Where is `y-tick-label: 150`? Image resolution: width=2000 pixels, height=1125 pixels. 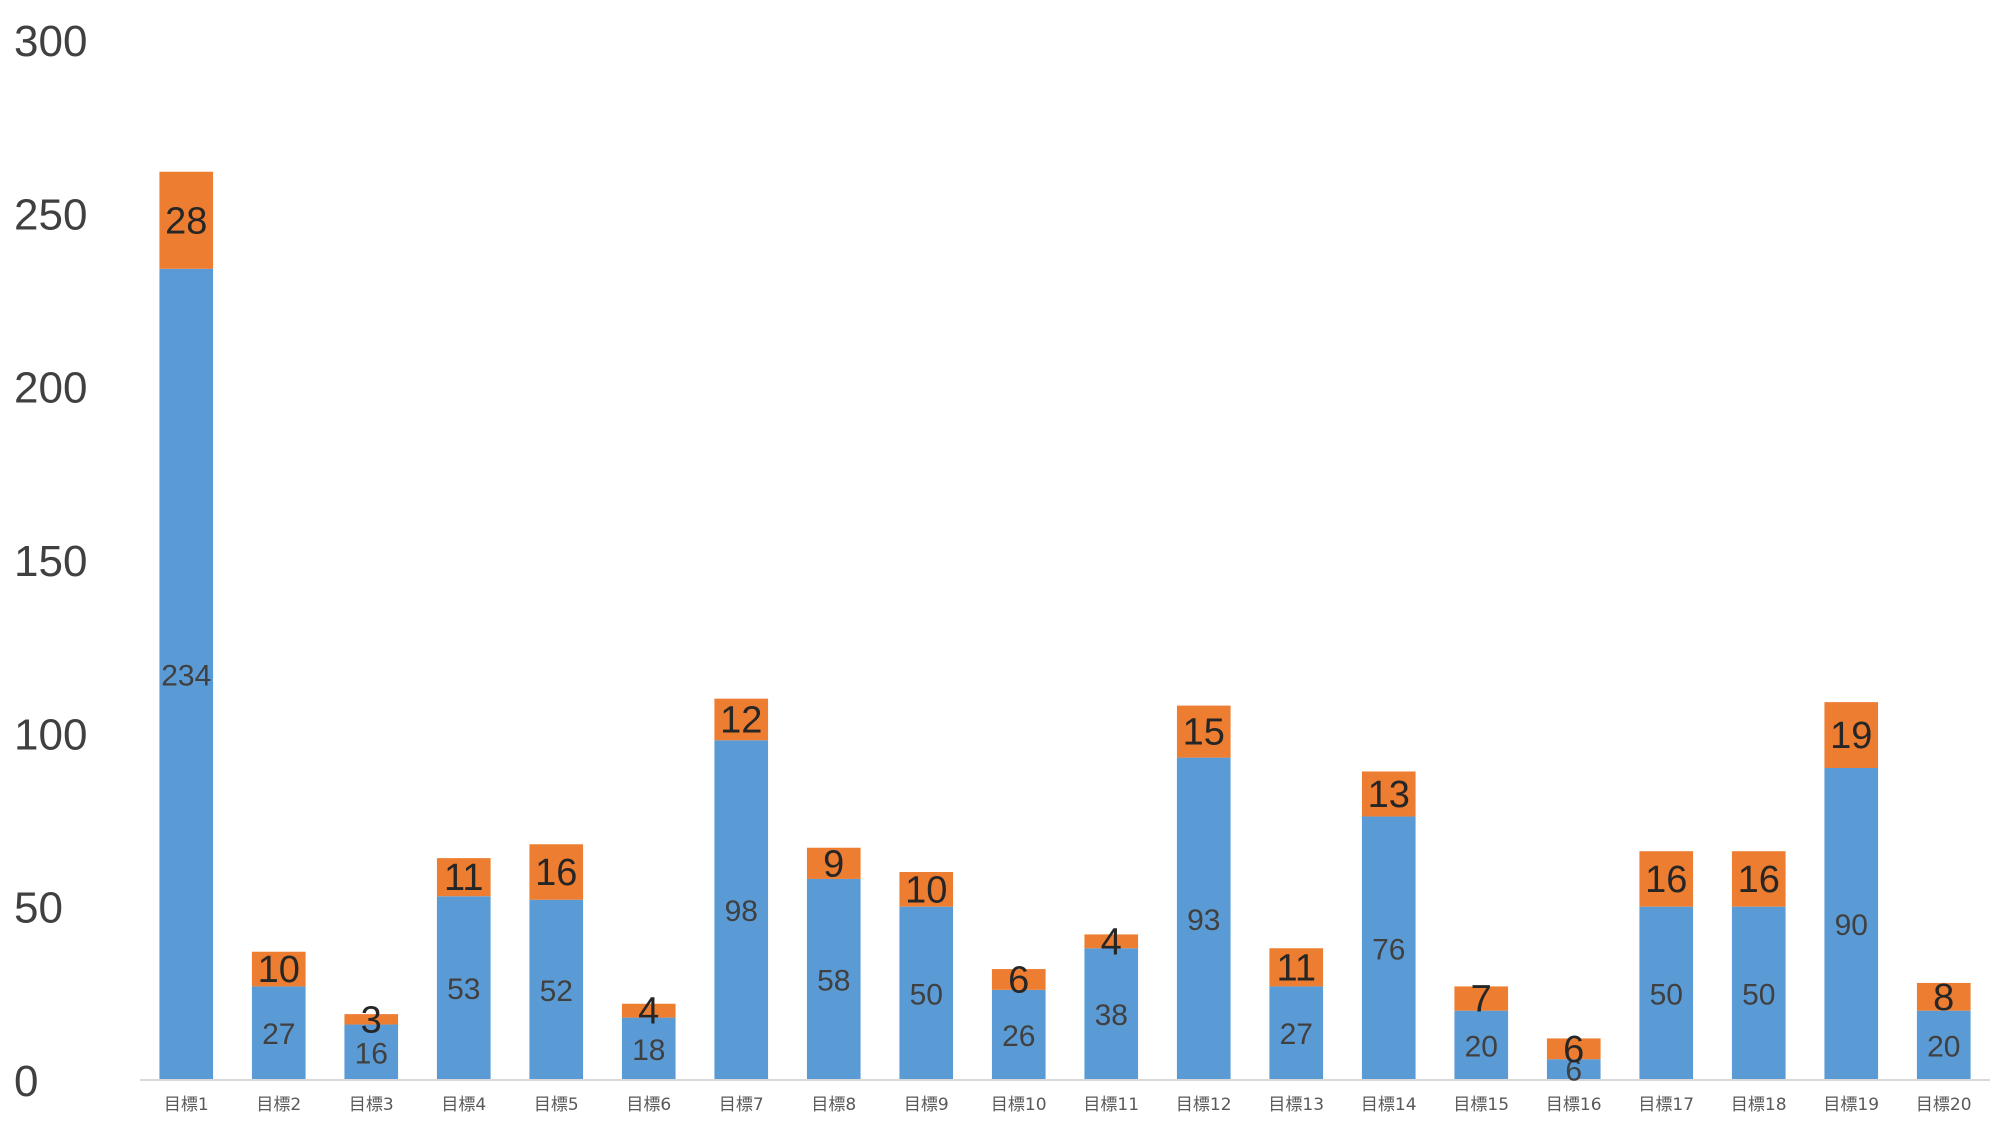 y-tick-label: 150 is located at coordinates (50, 561).